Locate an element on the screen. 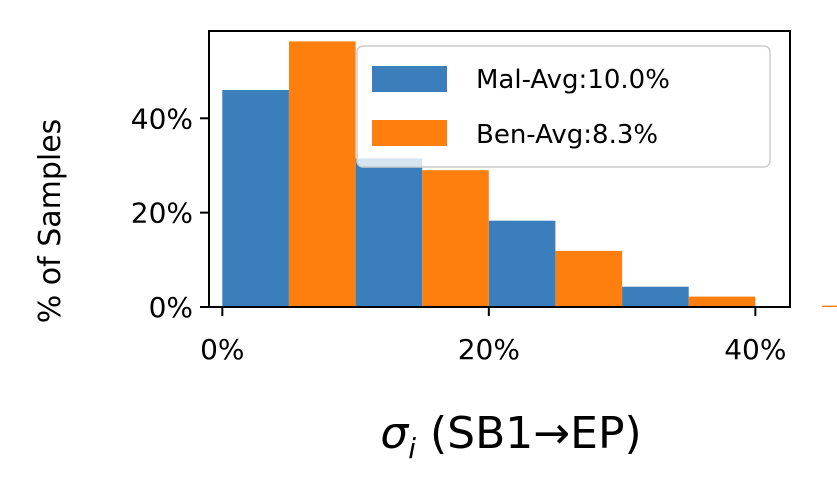  legend-swatch-mal is located at coordinates (409, 79).